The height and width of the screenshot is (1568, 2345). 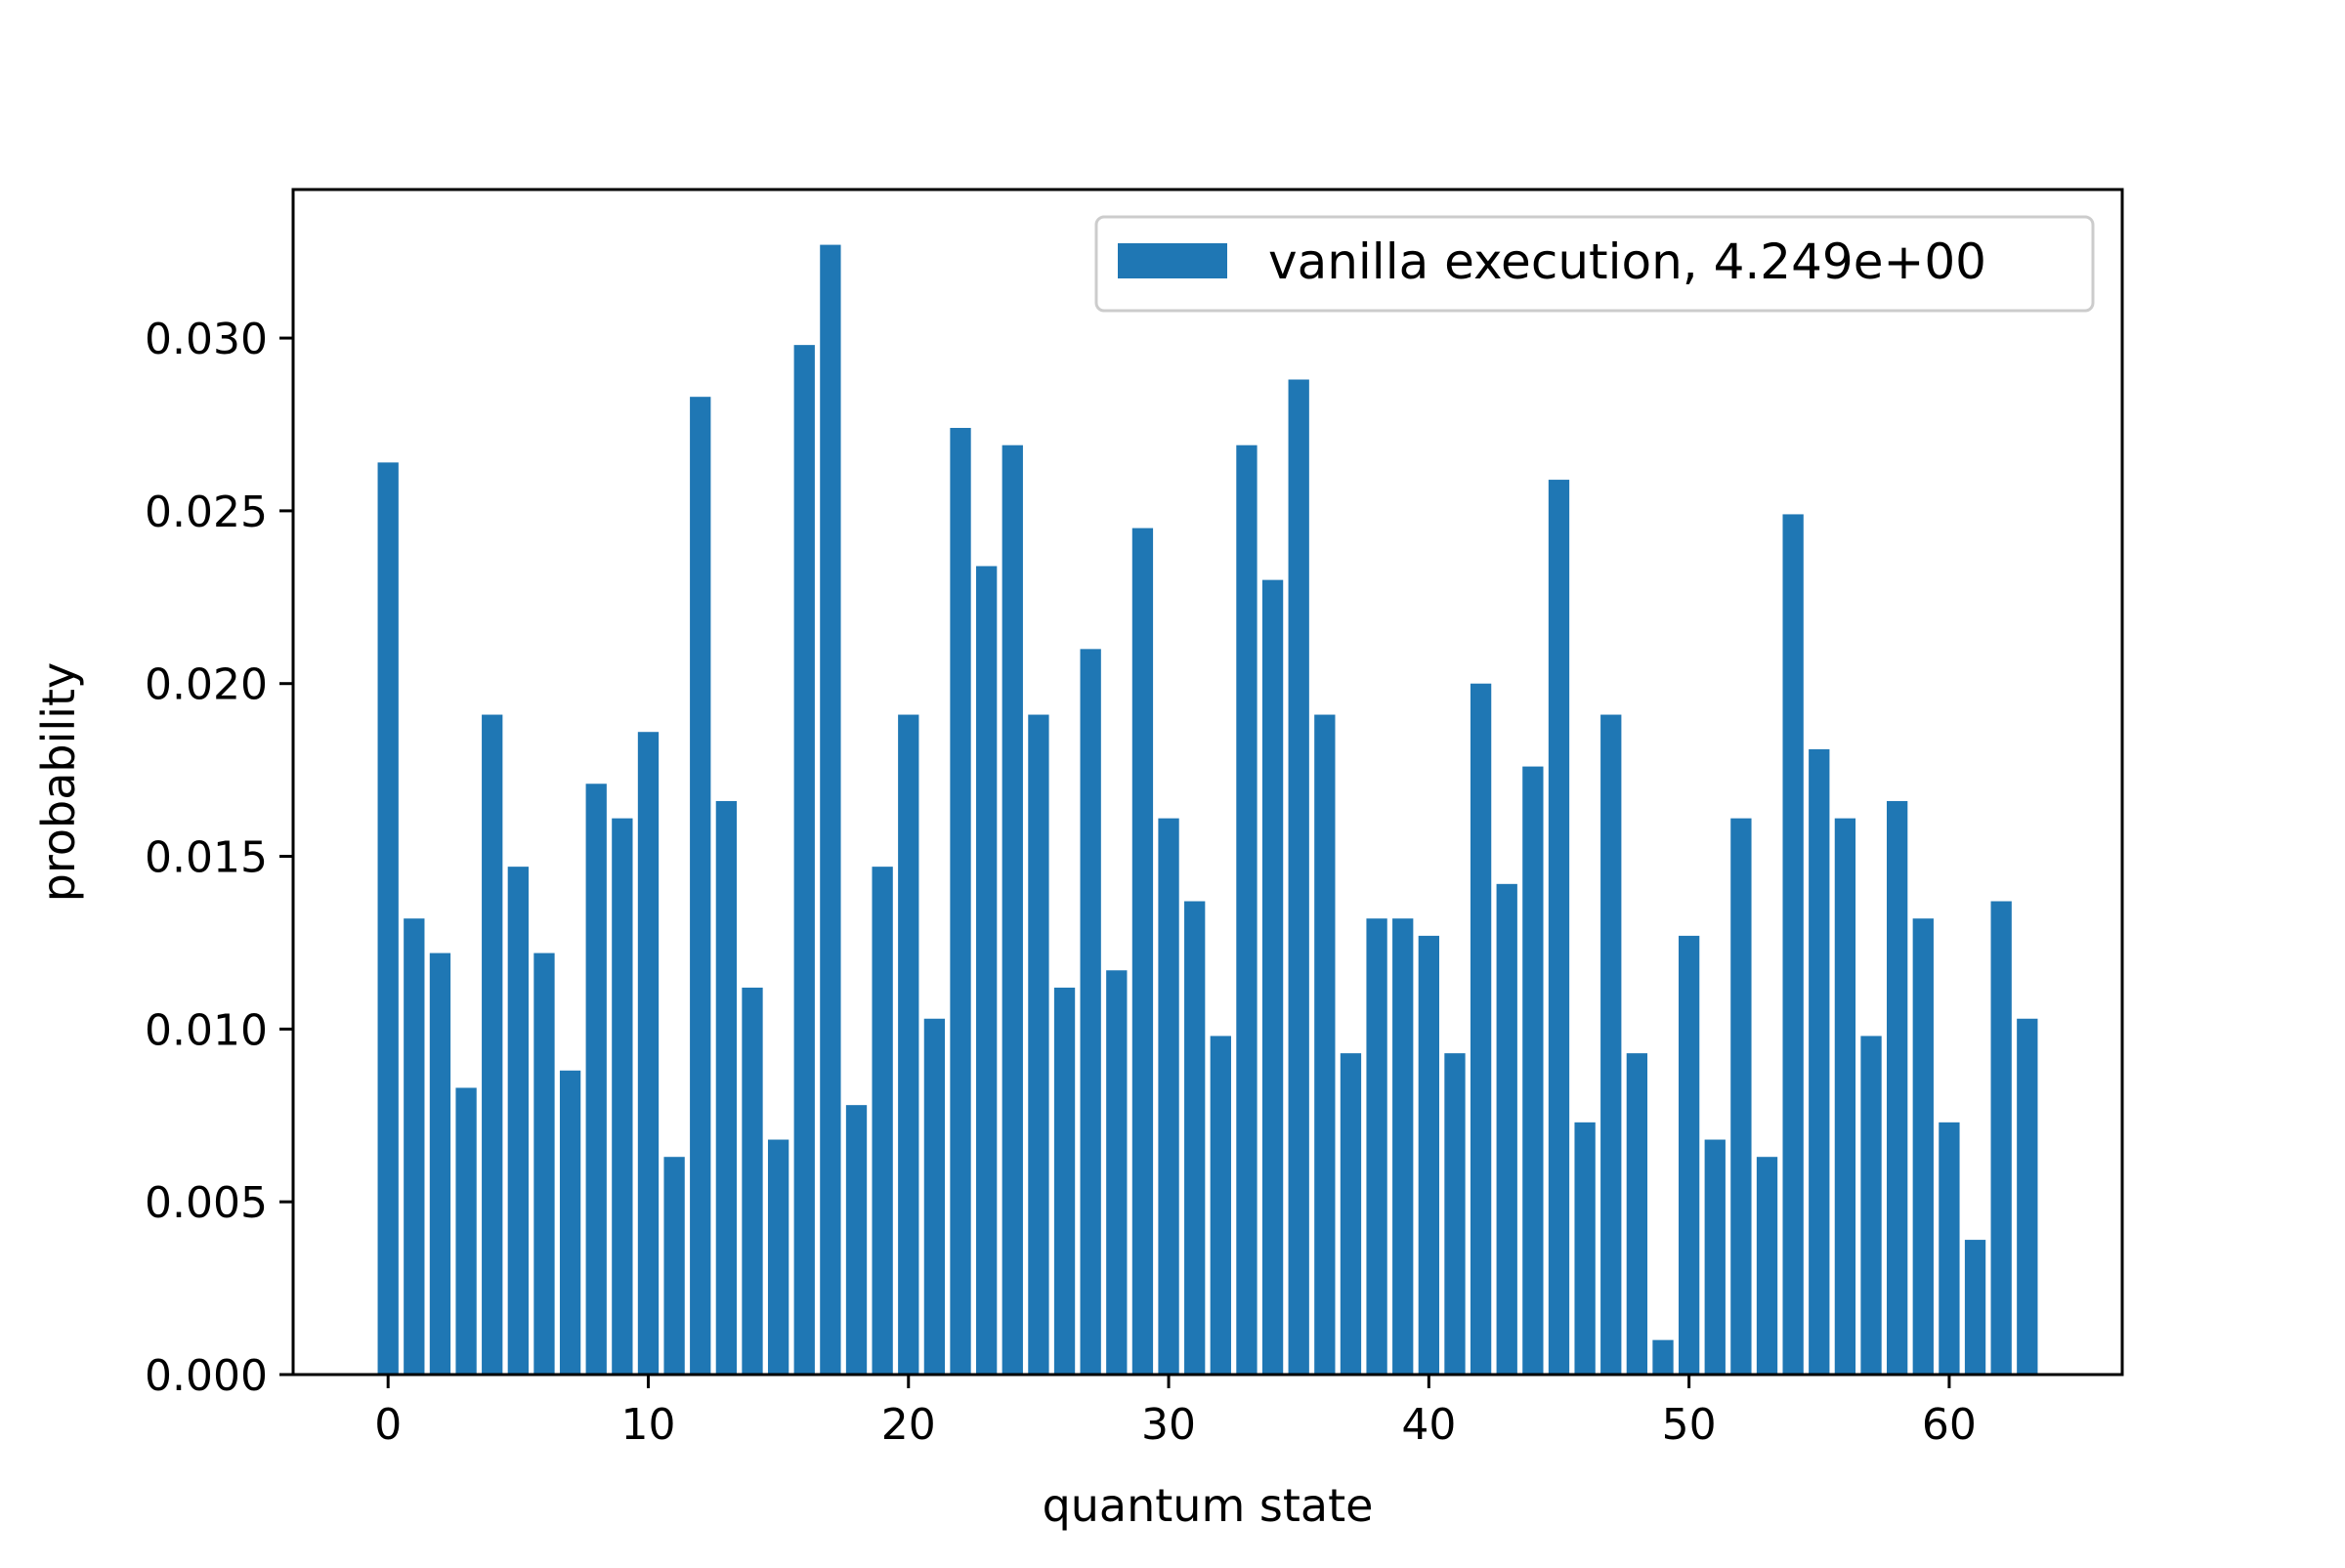 What do you see at coordinates (1689, 1425) in the screenshot?
I see `x-tick-label: 50` at bounding box center [1689, 1425].